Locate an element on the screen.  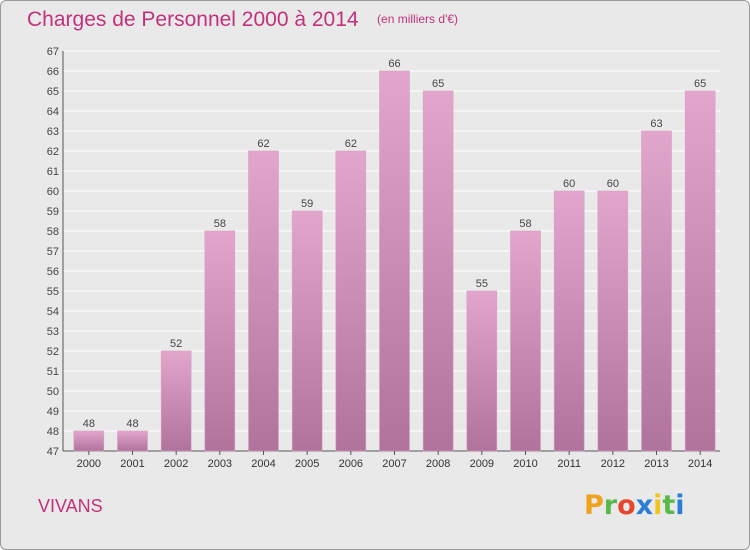
x-tick-label: 2011 is located at coordinates (569, 464).